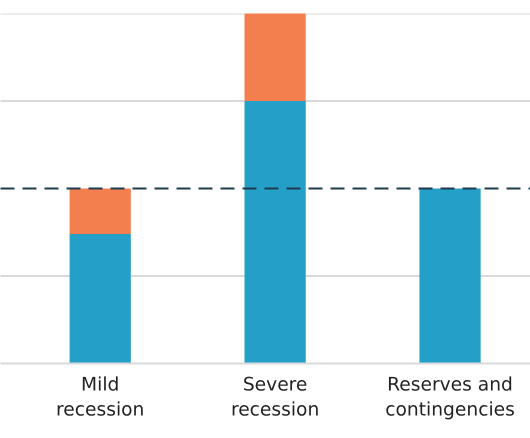 The height and width of the screenshot is (438, 530). What do you see at coordinates (450, 397) in the screenshot?
I see `x-tick-label: Reserves and contingencies` at bounding box center [450, 397].